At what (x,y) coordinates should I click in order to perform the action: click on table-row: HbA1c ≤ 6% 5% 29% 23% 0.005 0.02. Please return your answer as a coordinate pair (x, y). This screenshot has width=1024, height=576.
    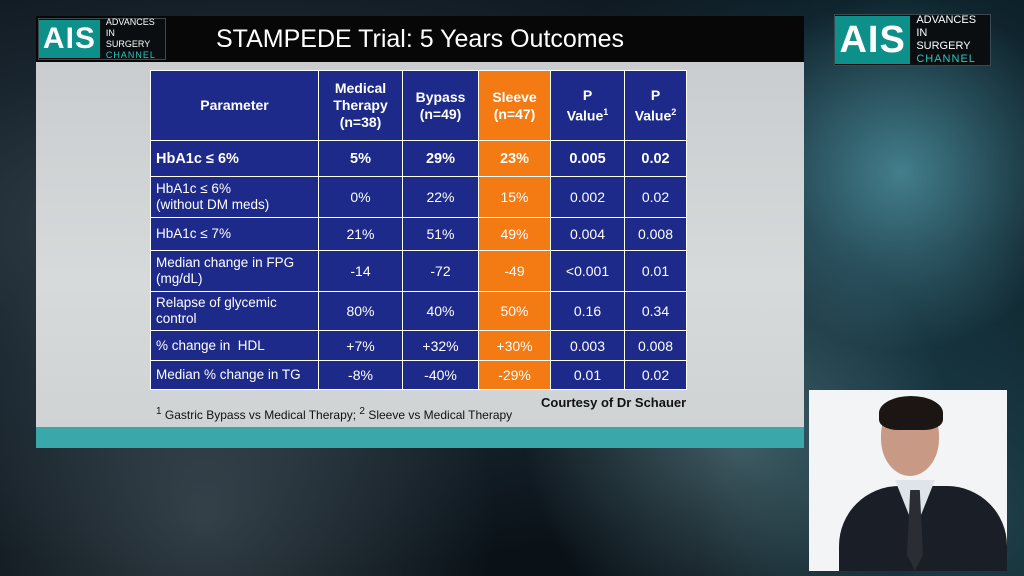
    Looking at the image, I should click on (418, 158).